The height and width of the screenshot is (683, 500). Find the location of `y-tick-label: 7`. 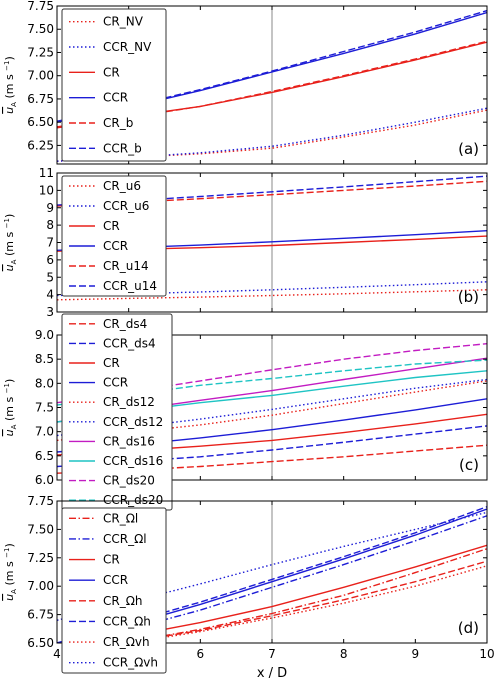

y-tick-label: 7 is located at coordinates (50, 243).